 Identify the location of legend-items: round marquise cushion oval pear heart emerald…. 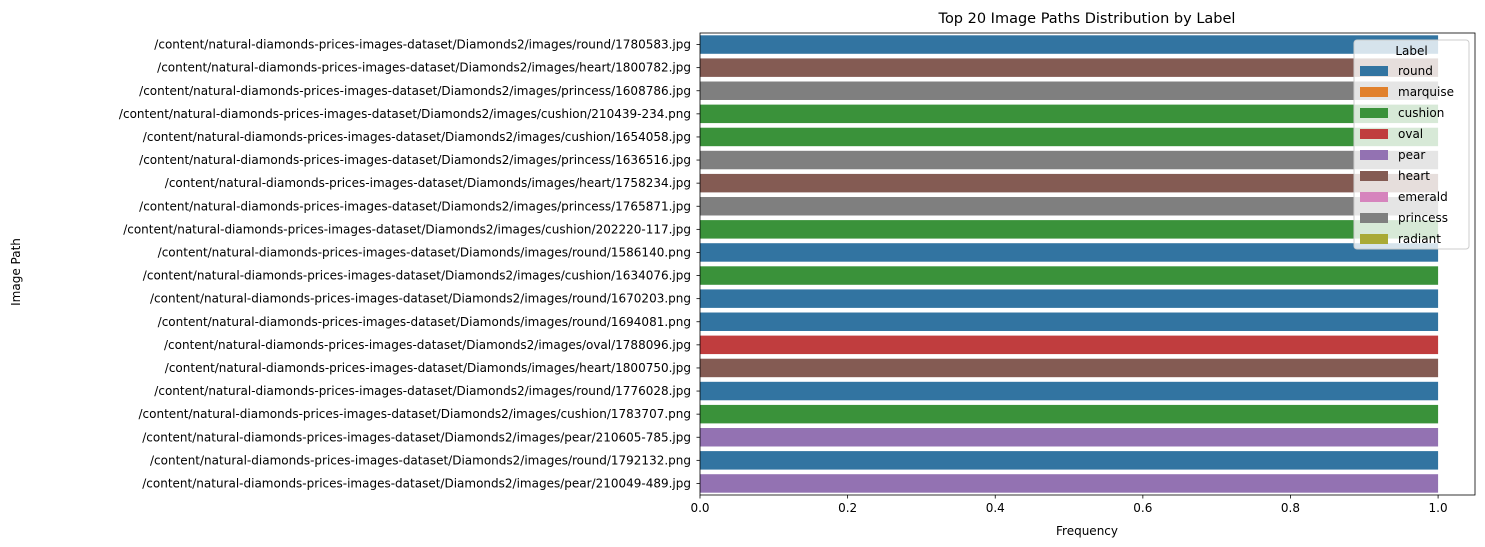
(1407, 155).